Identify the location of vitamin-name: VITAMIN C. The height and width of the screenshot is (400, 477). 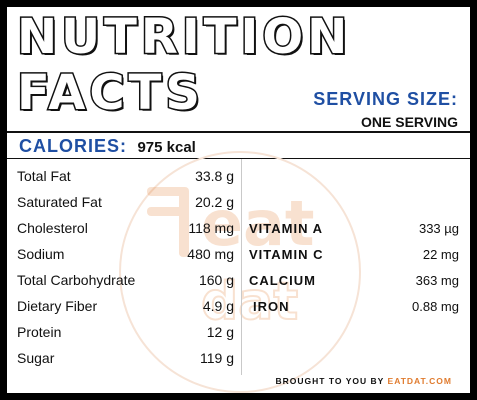
(286, 254).